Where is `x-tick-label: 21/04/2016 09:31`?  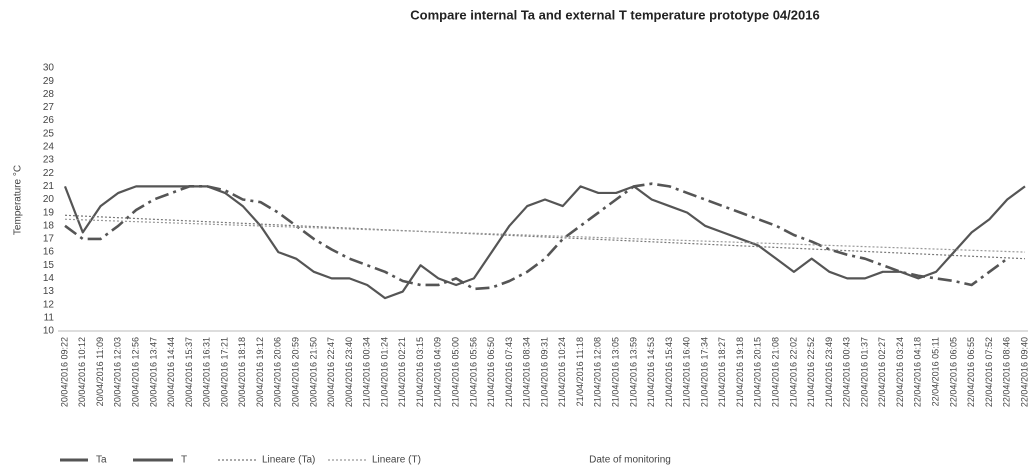 x-tick-label: 21/04/2016 09:31 is located at coordinates (544, 372).